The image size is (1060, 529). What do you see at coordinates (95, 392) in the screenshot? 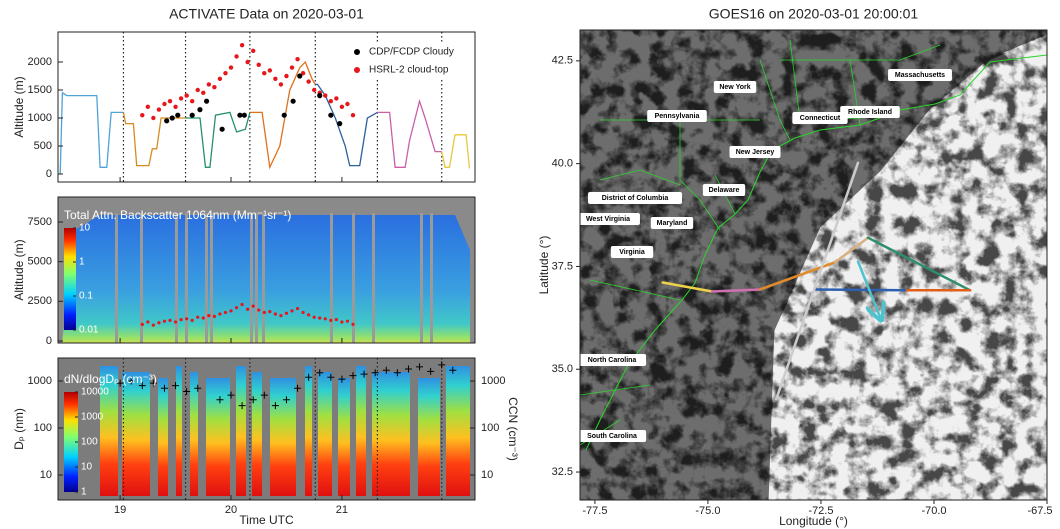
I see `colorbar-tick-label: 10000` at bounding box center [95, 392].